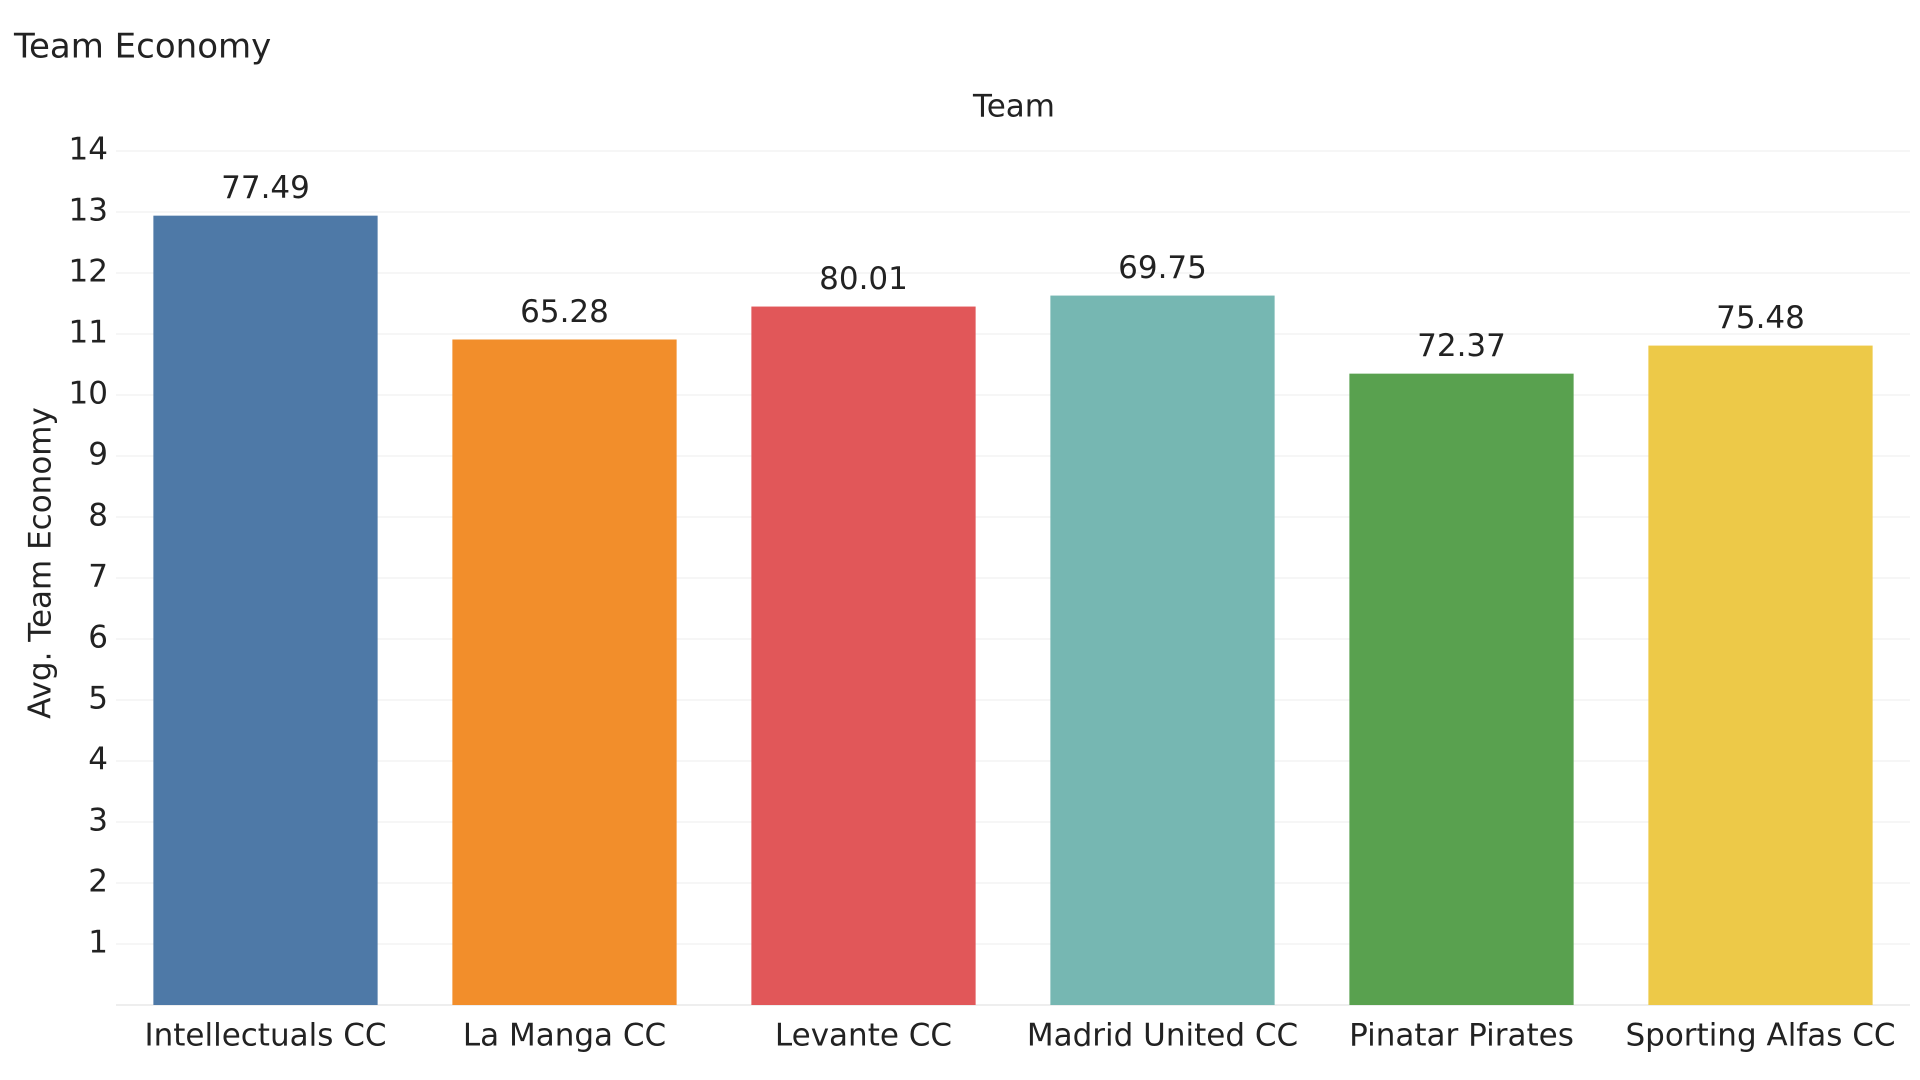  What do you see at coordinates (98, 943) in the screenshot?
I see `y-tick-label: 1` at bounding box center [98, 943].